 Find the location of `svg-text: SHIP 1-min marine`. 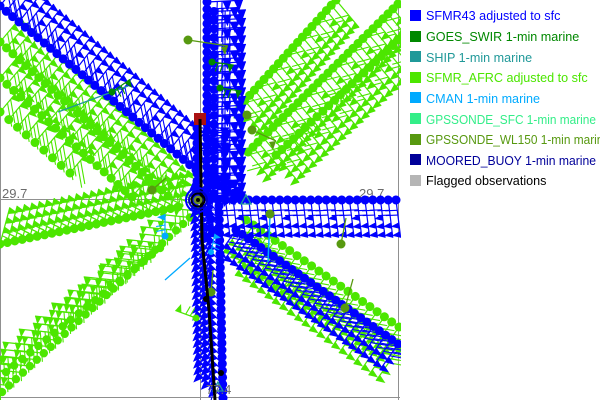

svg-text: SHIP 1-min marine is located at coordinates (479, 58).